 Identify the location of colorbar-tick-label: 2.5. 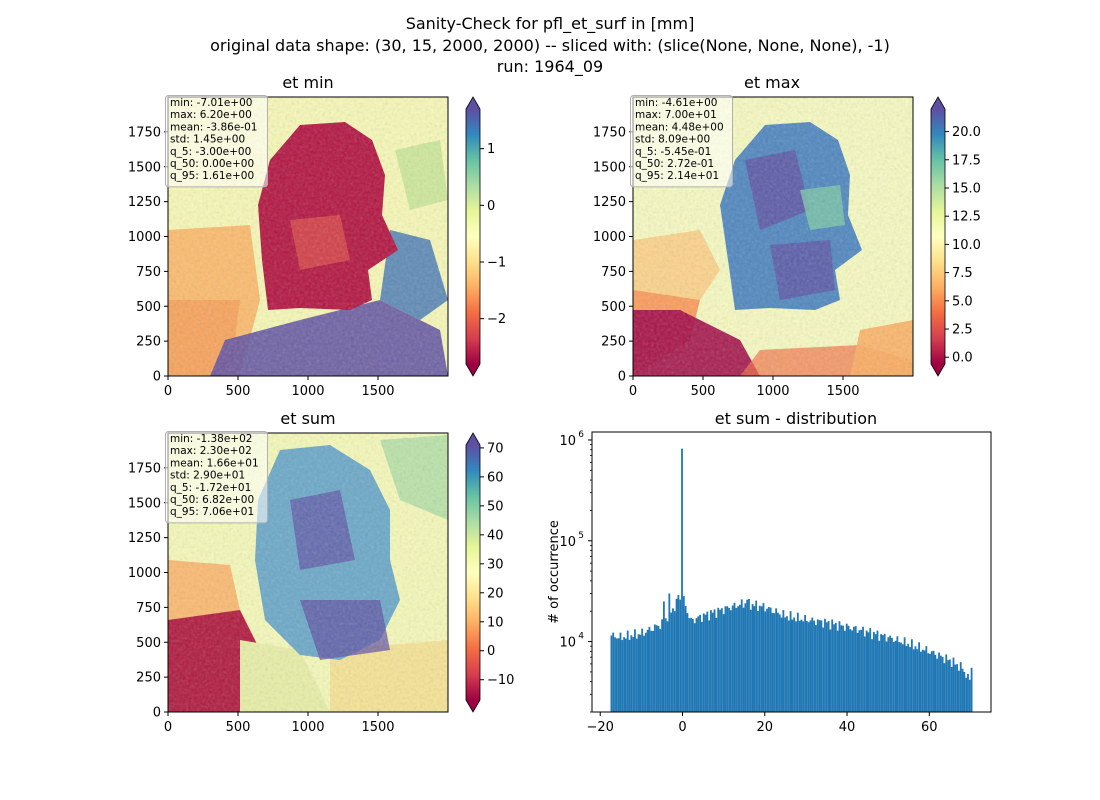
(962, 330).